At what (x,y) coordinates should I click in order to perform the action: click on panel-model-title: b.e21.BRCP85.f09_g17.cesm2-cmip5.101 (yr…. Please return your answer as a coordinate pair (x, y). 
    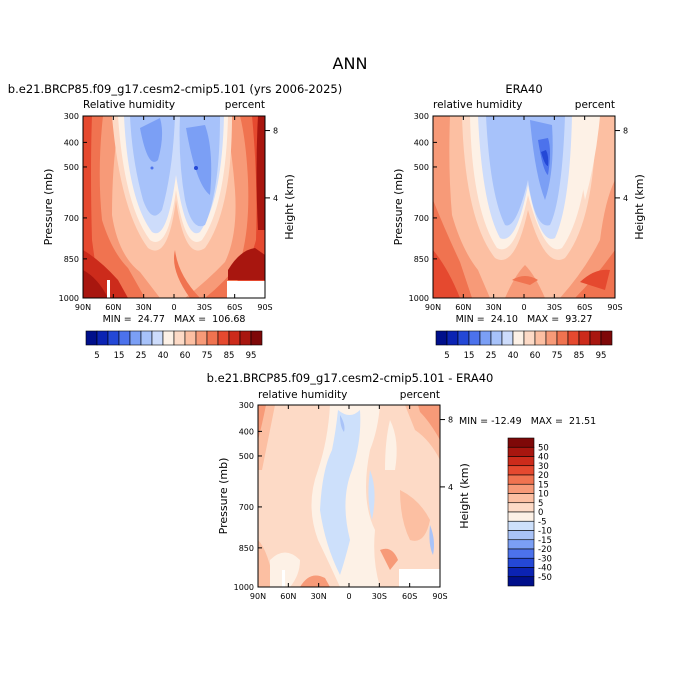
    Looking at the image, I should click on (175, 89).